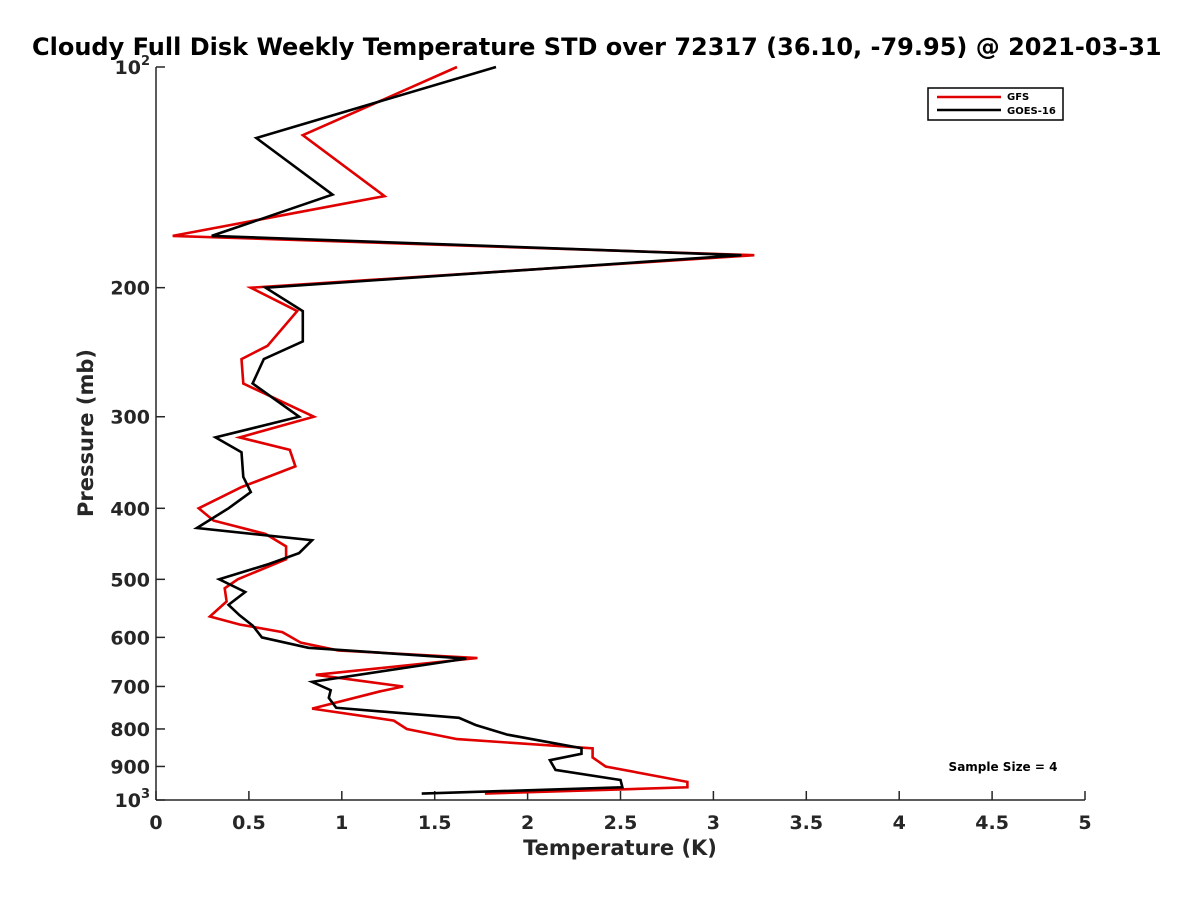  I want to click on x-tick-label: 2.5, so click(621, 823).